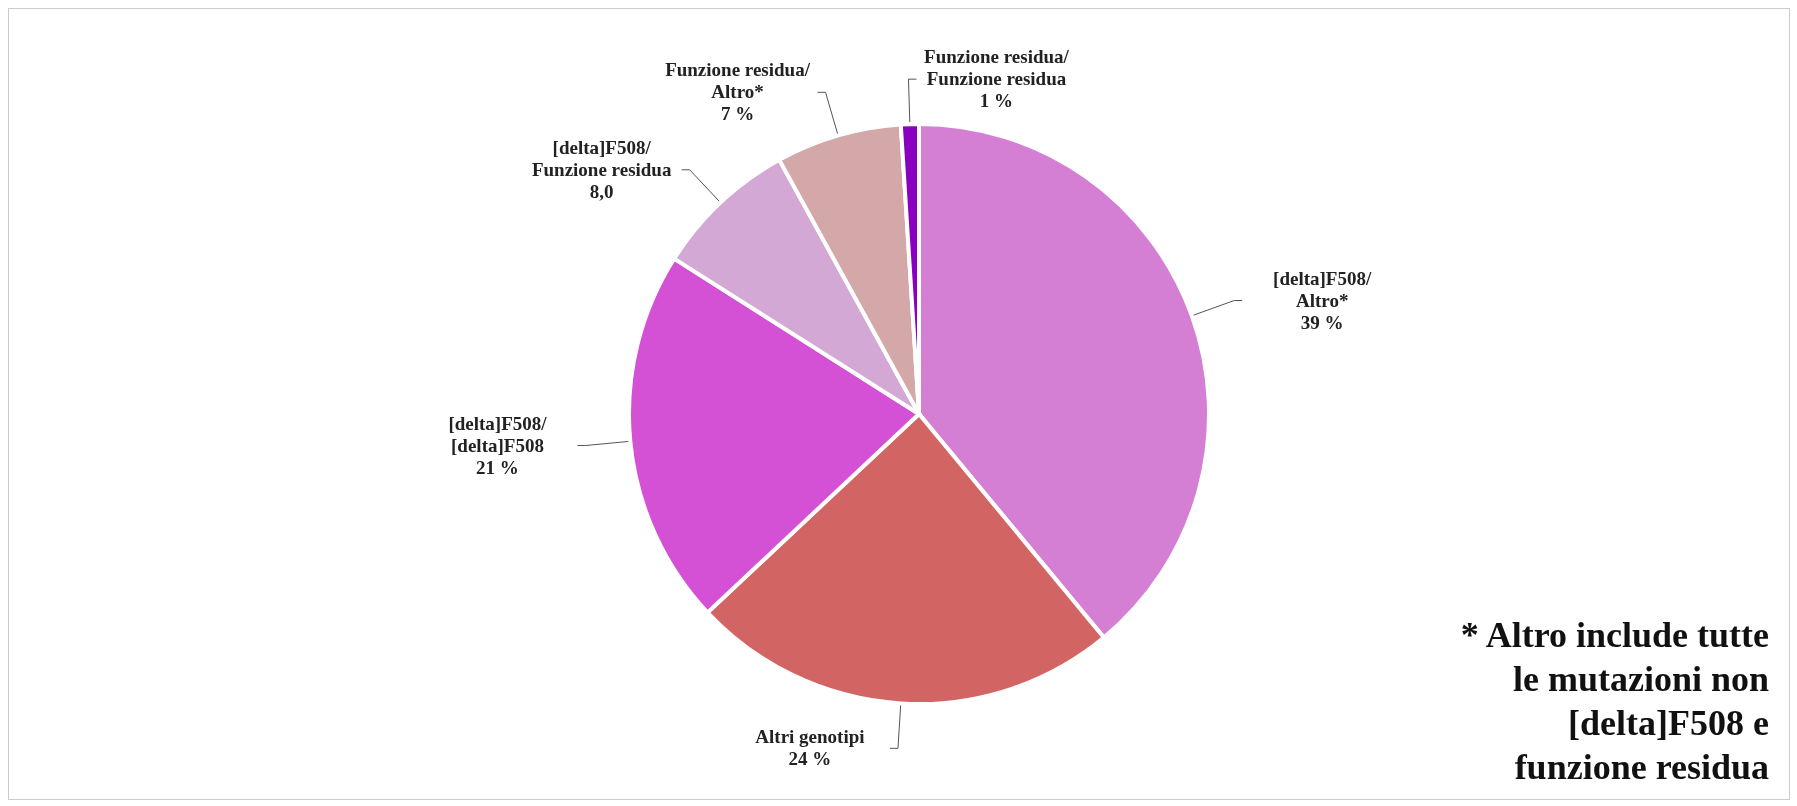 This screenshot has height=806, width=1797. I want to click on slice-label: Funzione residua/Altro*, so click(738, 81).